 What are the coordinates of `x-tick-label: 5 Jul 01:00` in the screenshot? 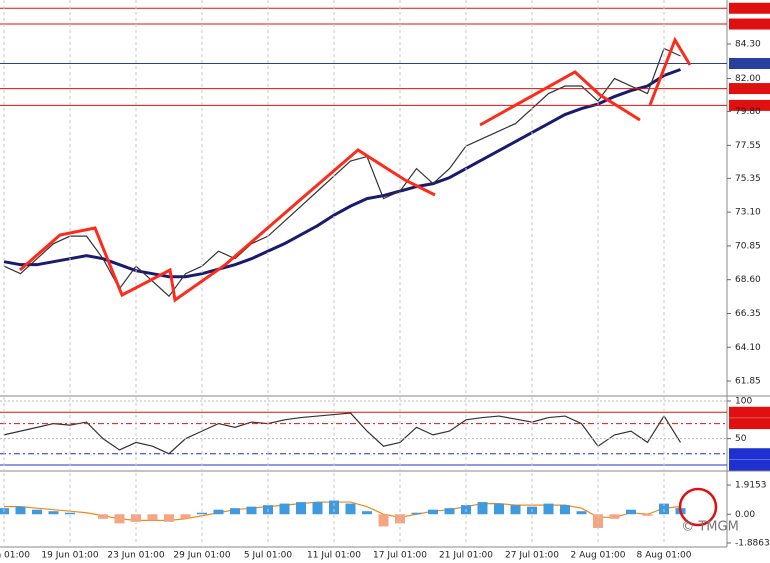 It's located at (268, 556).